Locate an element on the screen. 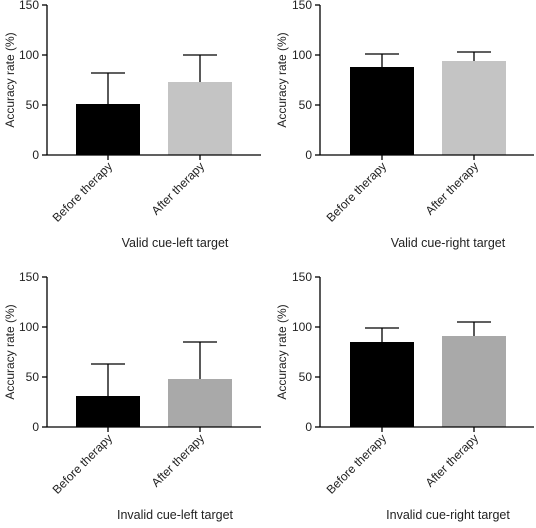 The image size is (536, 528). x-axis-title: Valid cue-left target is located at coordinates (175, 243).